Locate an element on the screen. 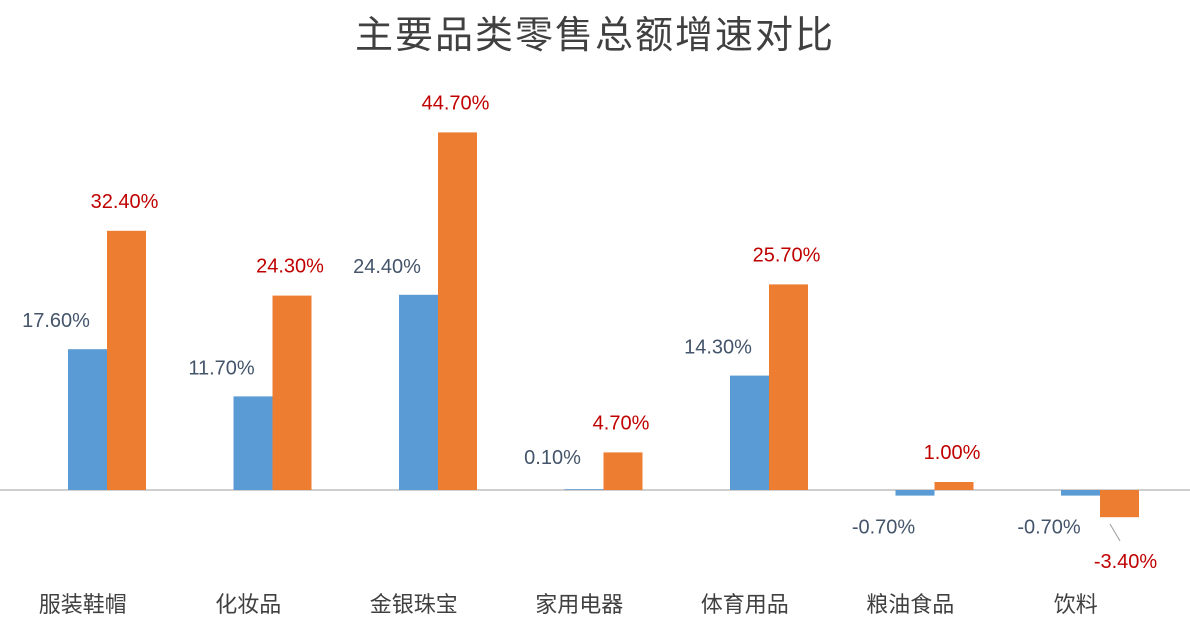 The width and height of the screenshot is (1190, 638). data-label-a-2: 24.40% is located at coordinates (387, 267).